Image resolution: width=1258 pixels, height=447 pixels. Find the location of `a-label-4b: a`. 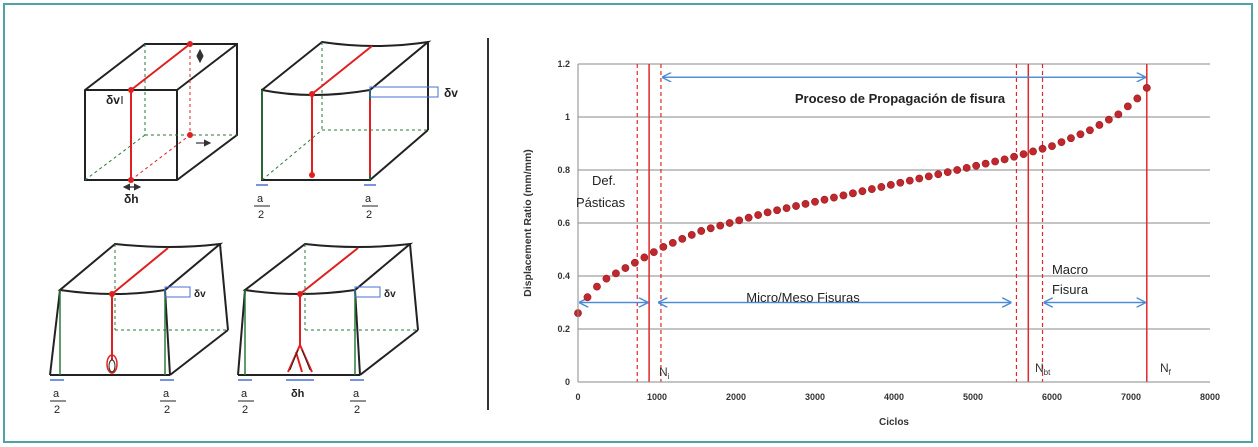

a-label-4b: a is located at coordinates (356, 394).